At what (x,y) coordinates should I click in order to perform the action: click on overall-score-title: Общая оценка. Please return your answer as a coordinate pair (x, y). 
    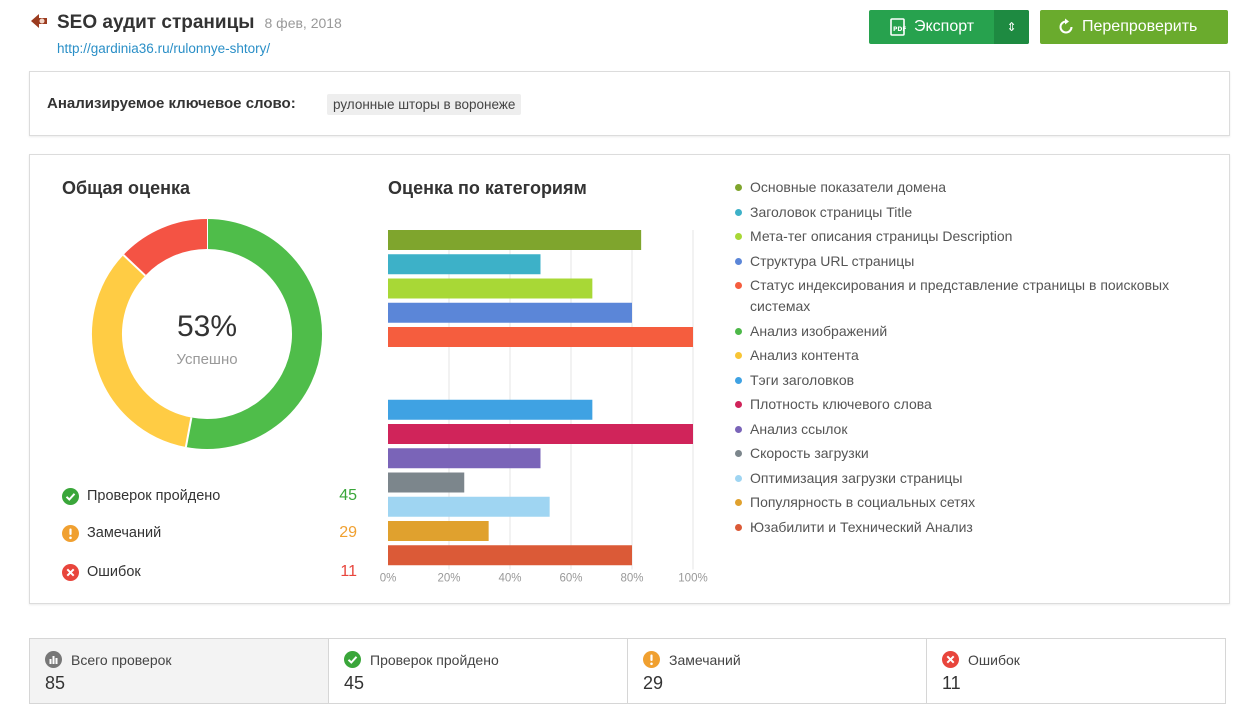
    Looking at the image, I should click on (126, 188).